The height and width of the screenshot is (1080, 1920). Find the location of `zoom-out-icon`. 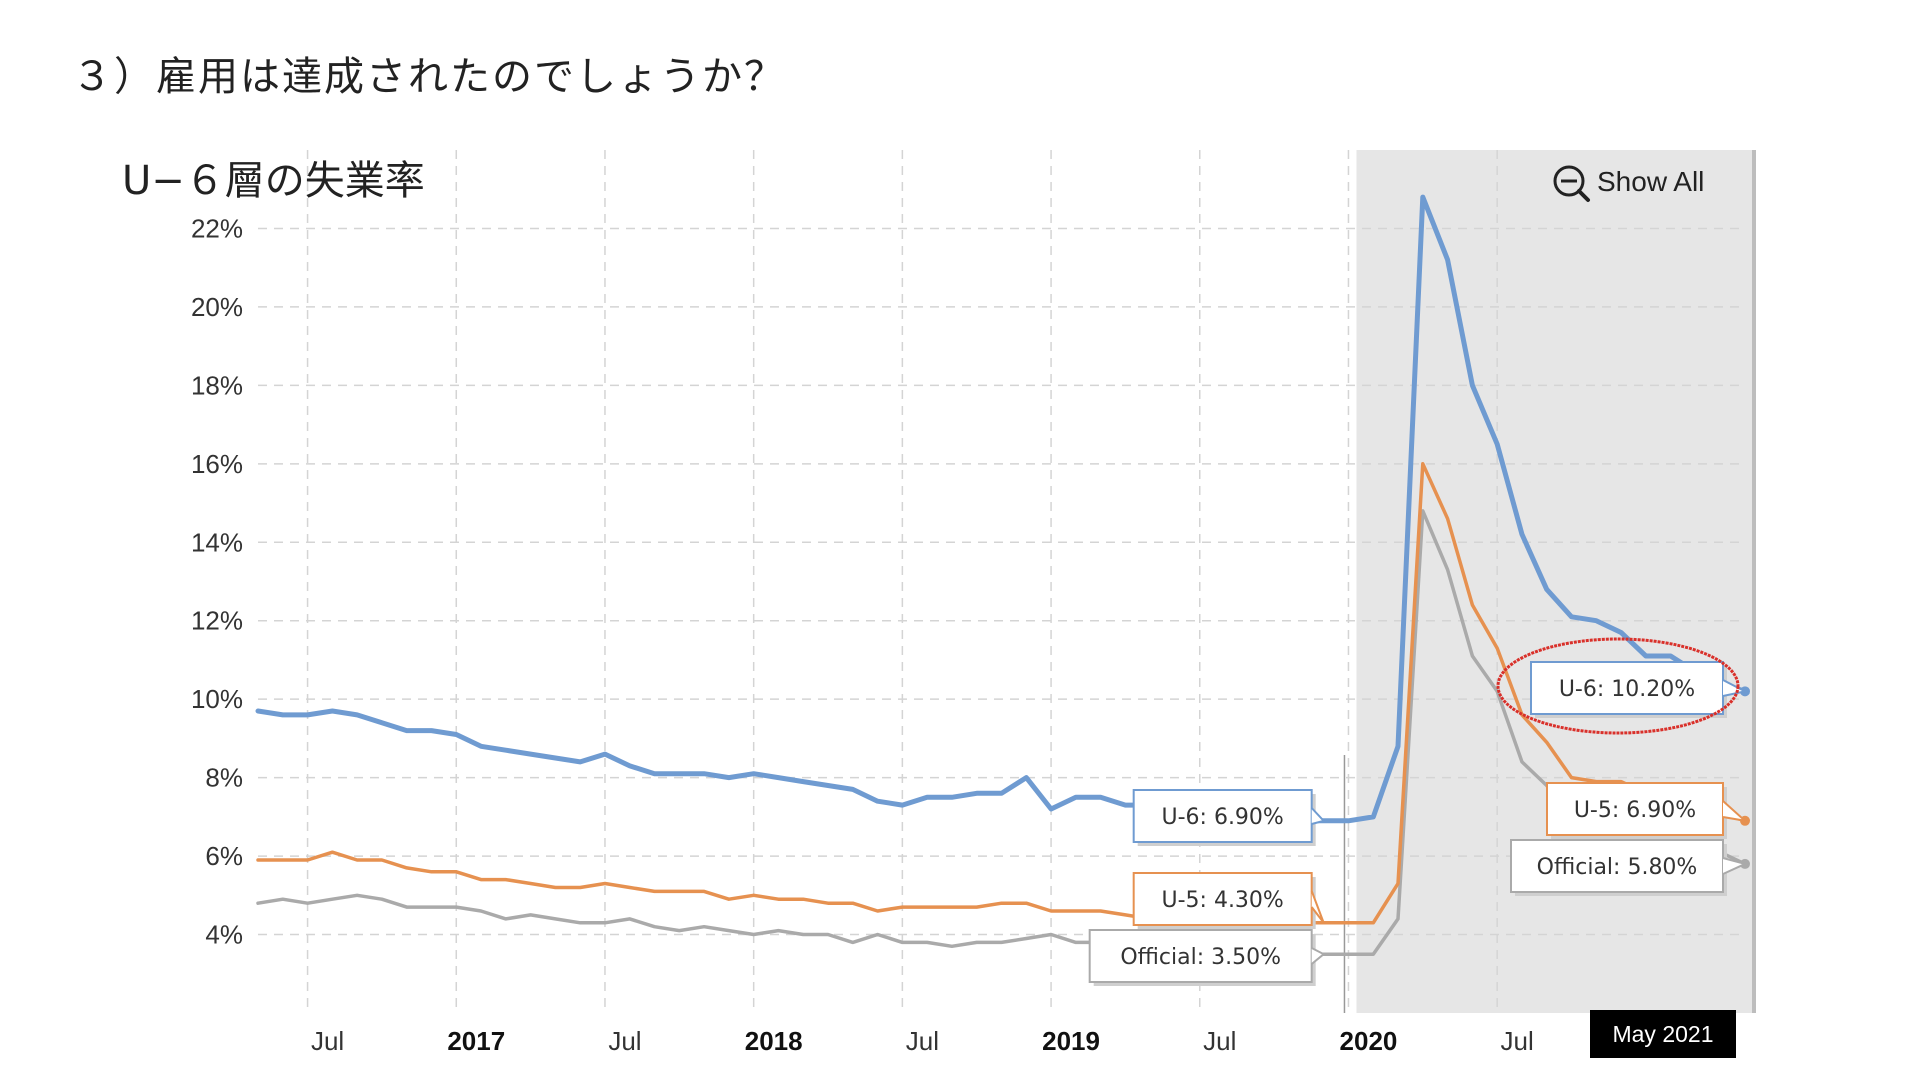

zoom-out-icon is located at coordinates (1569, 181).